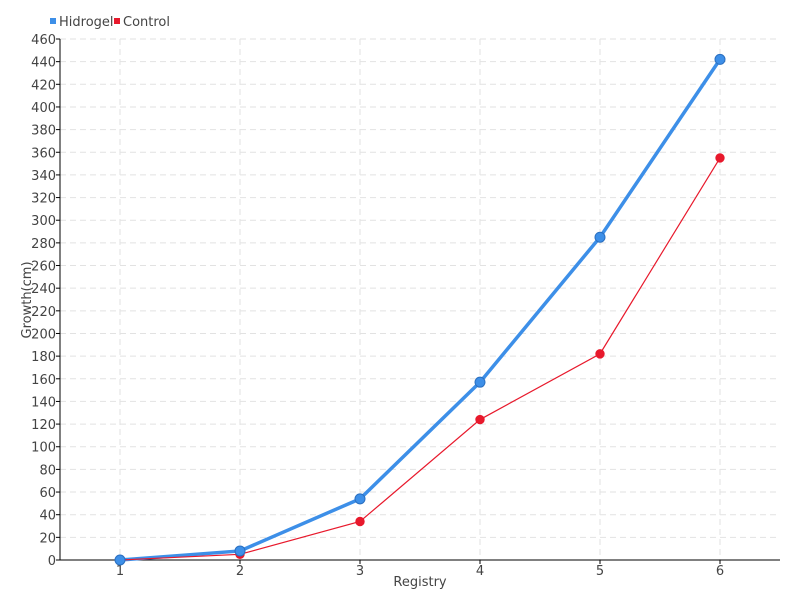 Image resolution: width=800 pixels, height=604 pixels. Describe the element at coordinates (43, 312) in the screenshot. I see `y-tick-label: 220` at that location.